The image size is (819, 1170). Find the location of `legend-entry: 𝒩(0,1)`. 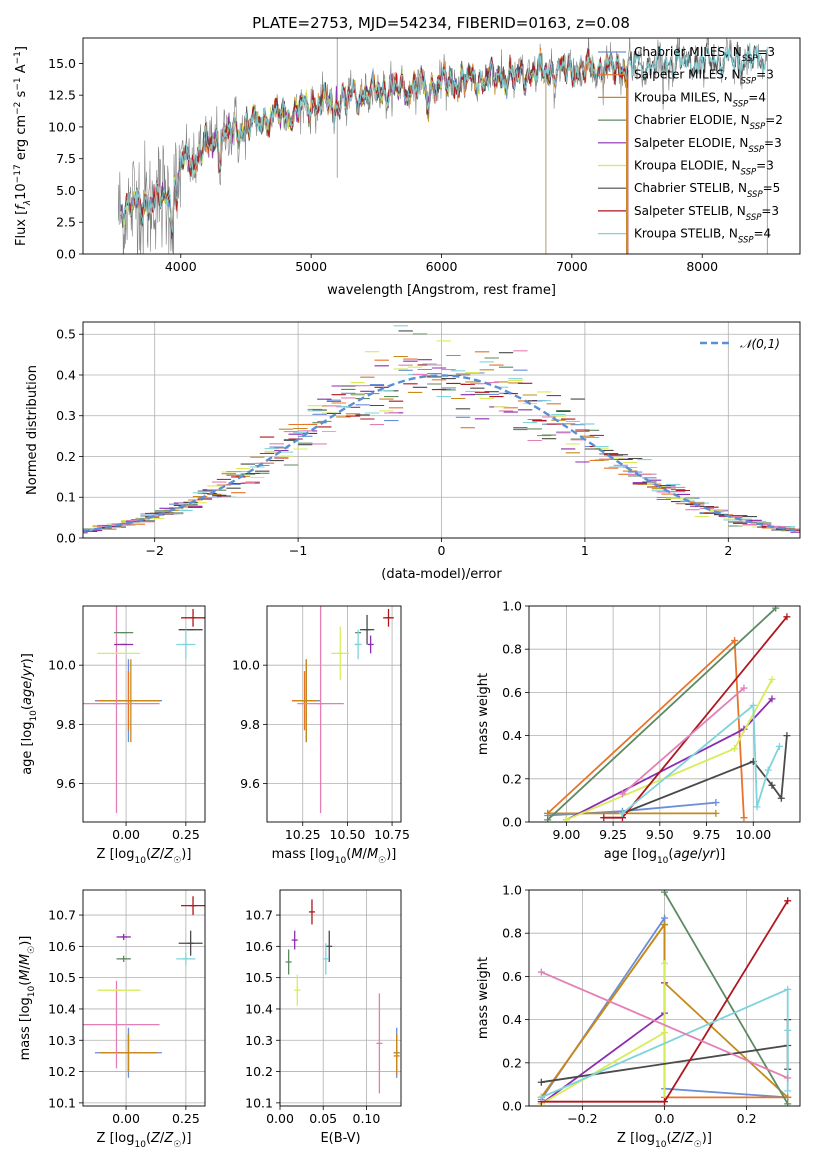

legend-entry: 𝒩(0,1) is located at coordinates (760, 344).